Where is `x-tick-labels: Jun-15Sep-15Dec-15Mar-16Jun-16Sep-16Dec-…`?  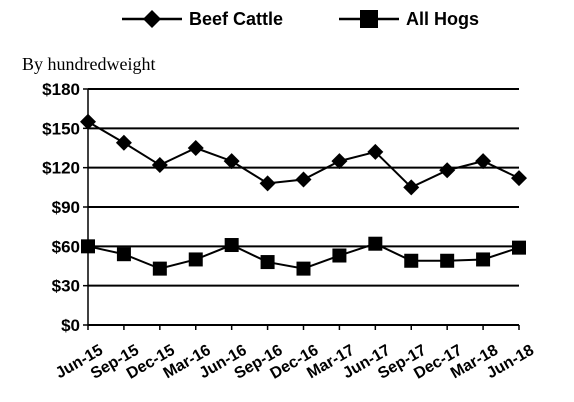
x-tick-labels: Jun-15Sep-15Dec-15Mar-16Jun-16Sep-16Dec-… is located at coordinates (295, 362).